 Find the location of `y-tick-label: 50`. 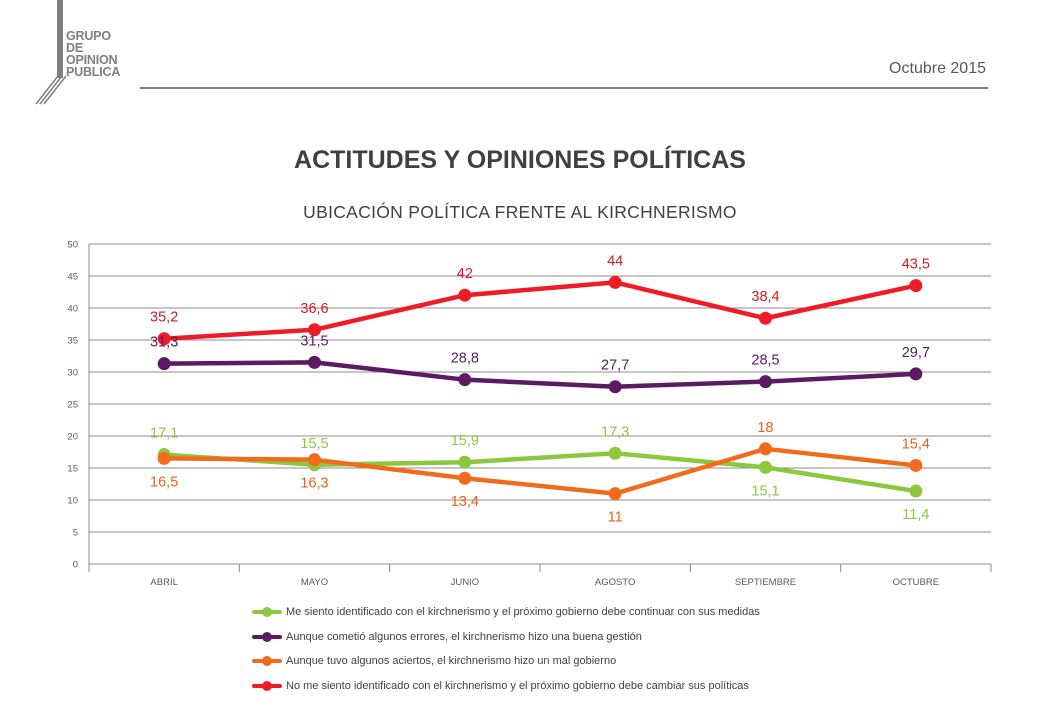

y-tick-label: 50 is located at coordinates (72, 245).